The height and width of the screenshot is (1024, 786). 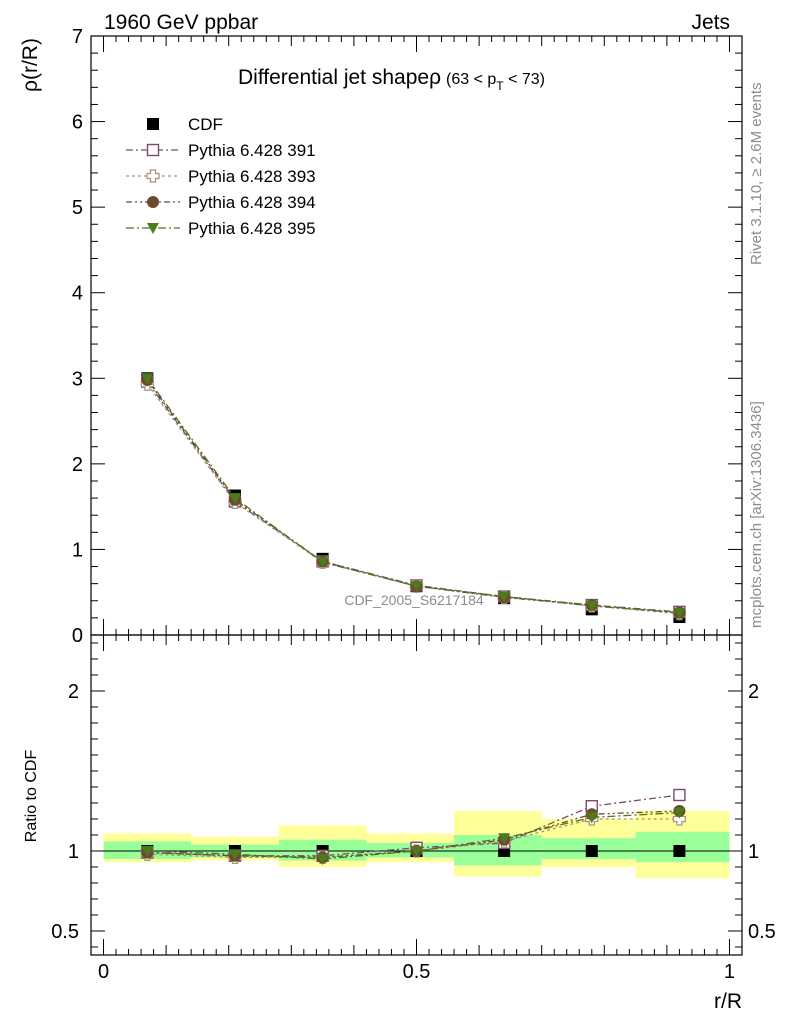 What do you see at coordinates (77, 123) in the screenshot?
I see `main-y-tick-label: 6` at bounding box center [77, 123].